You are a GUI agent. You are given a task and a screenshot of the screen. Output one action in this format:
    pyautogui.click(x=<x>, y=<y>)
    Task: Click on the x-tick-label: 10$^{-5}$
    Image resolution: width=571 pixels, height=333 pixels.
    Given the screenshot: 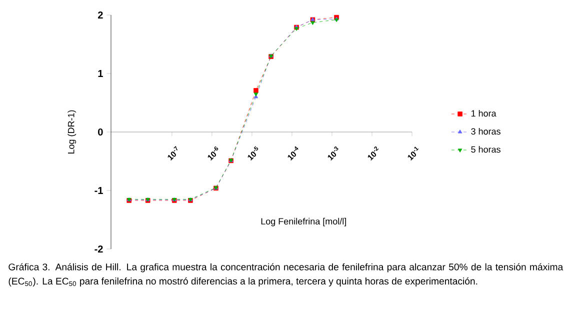 What is the action you would take?
    pyautogui.click(x=253, y=153)
    